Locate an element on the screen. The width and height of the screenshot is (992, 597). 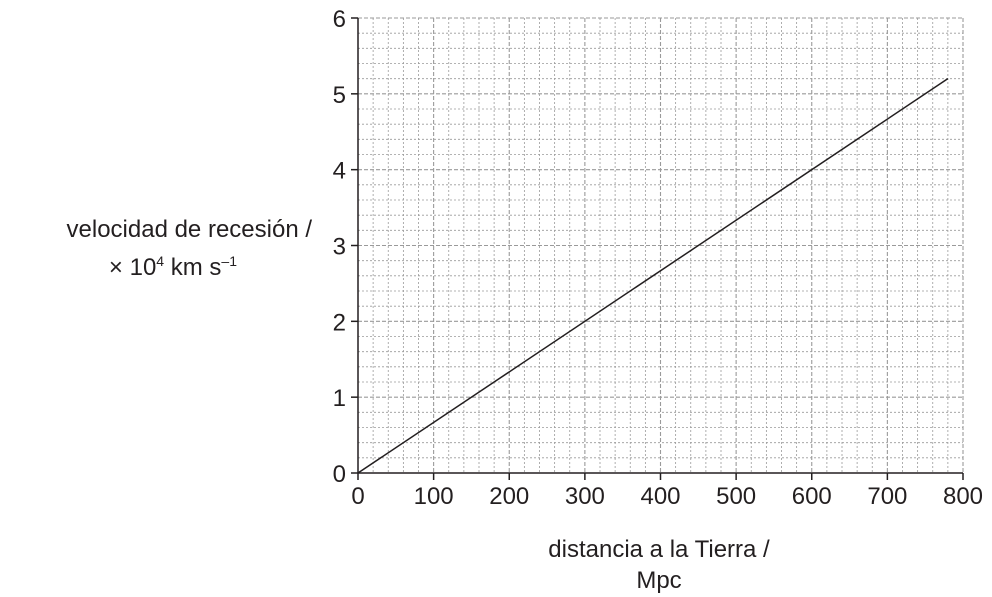
x-axis-title-line1: distancia a la Tierra / is located at coordinates (659, 549).